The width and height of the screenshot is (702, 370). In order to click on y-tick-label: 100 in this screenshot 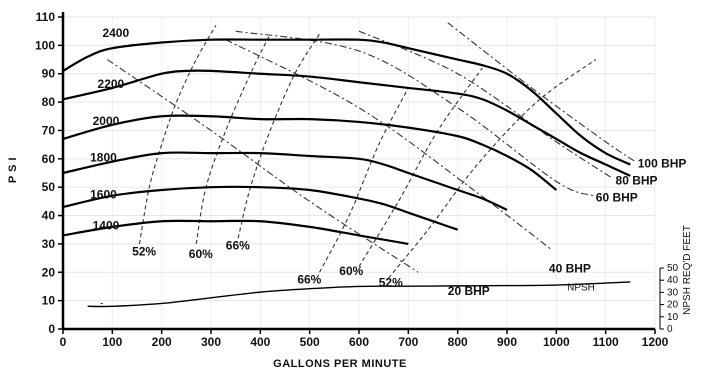, I will do `click(45, 45)`.